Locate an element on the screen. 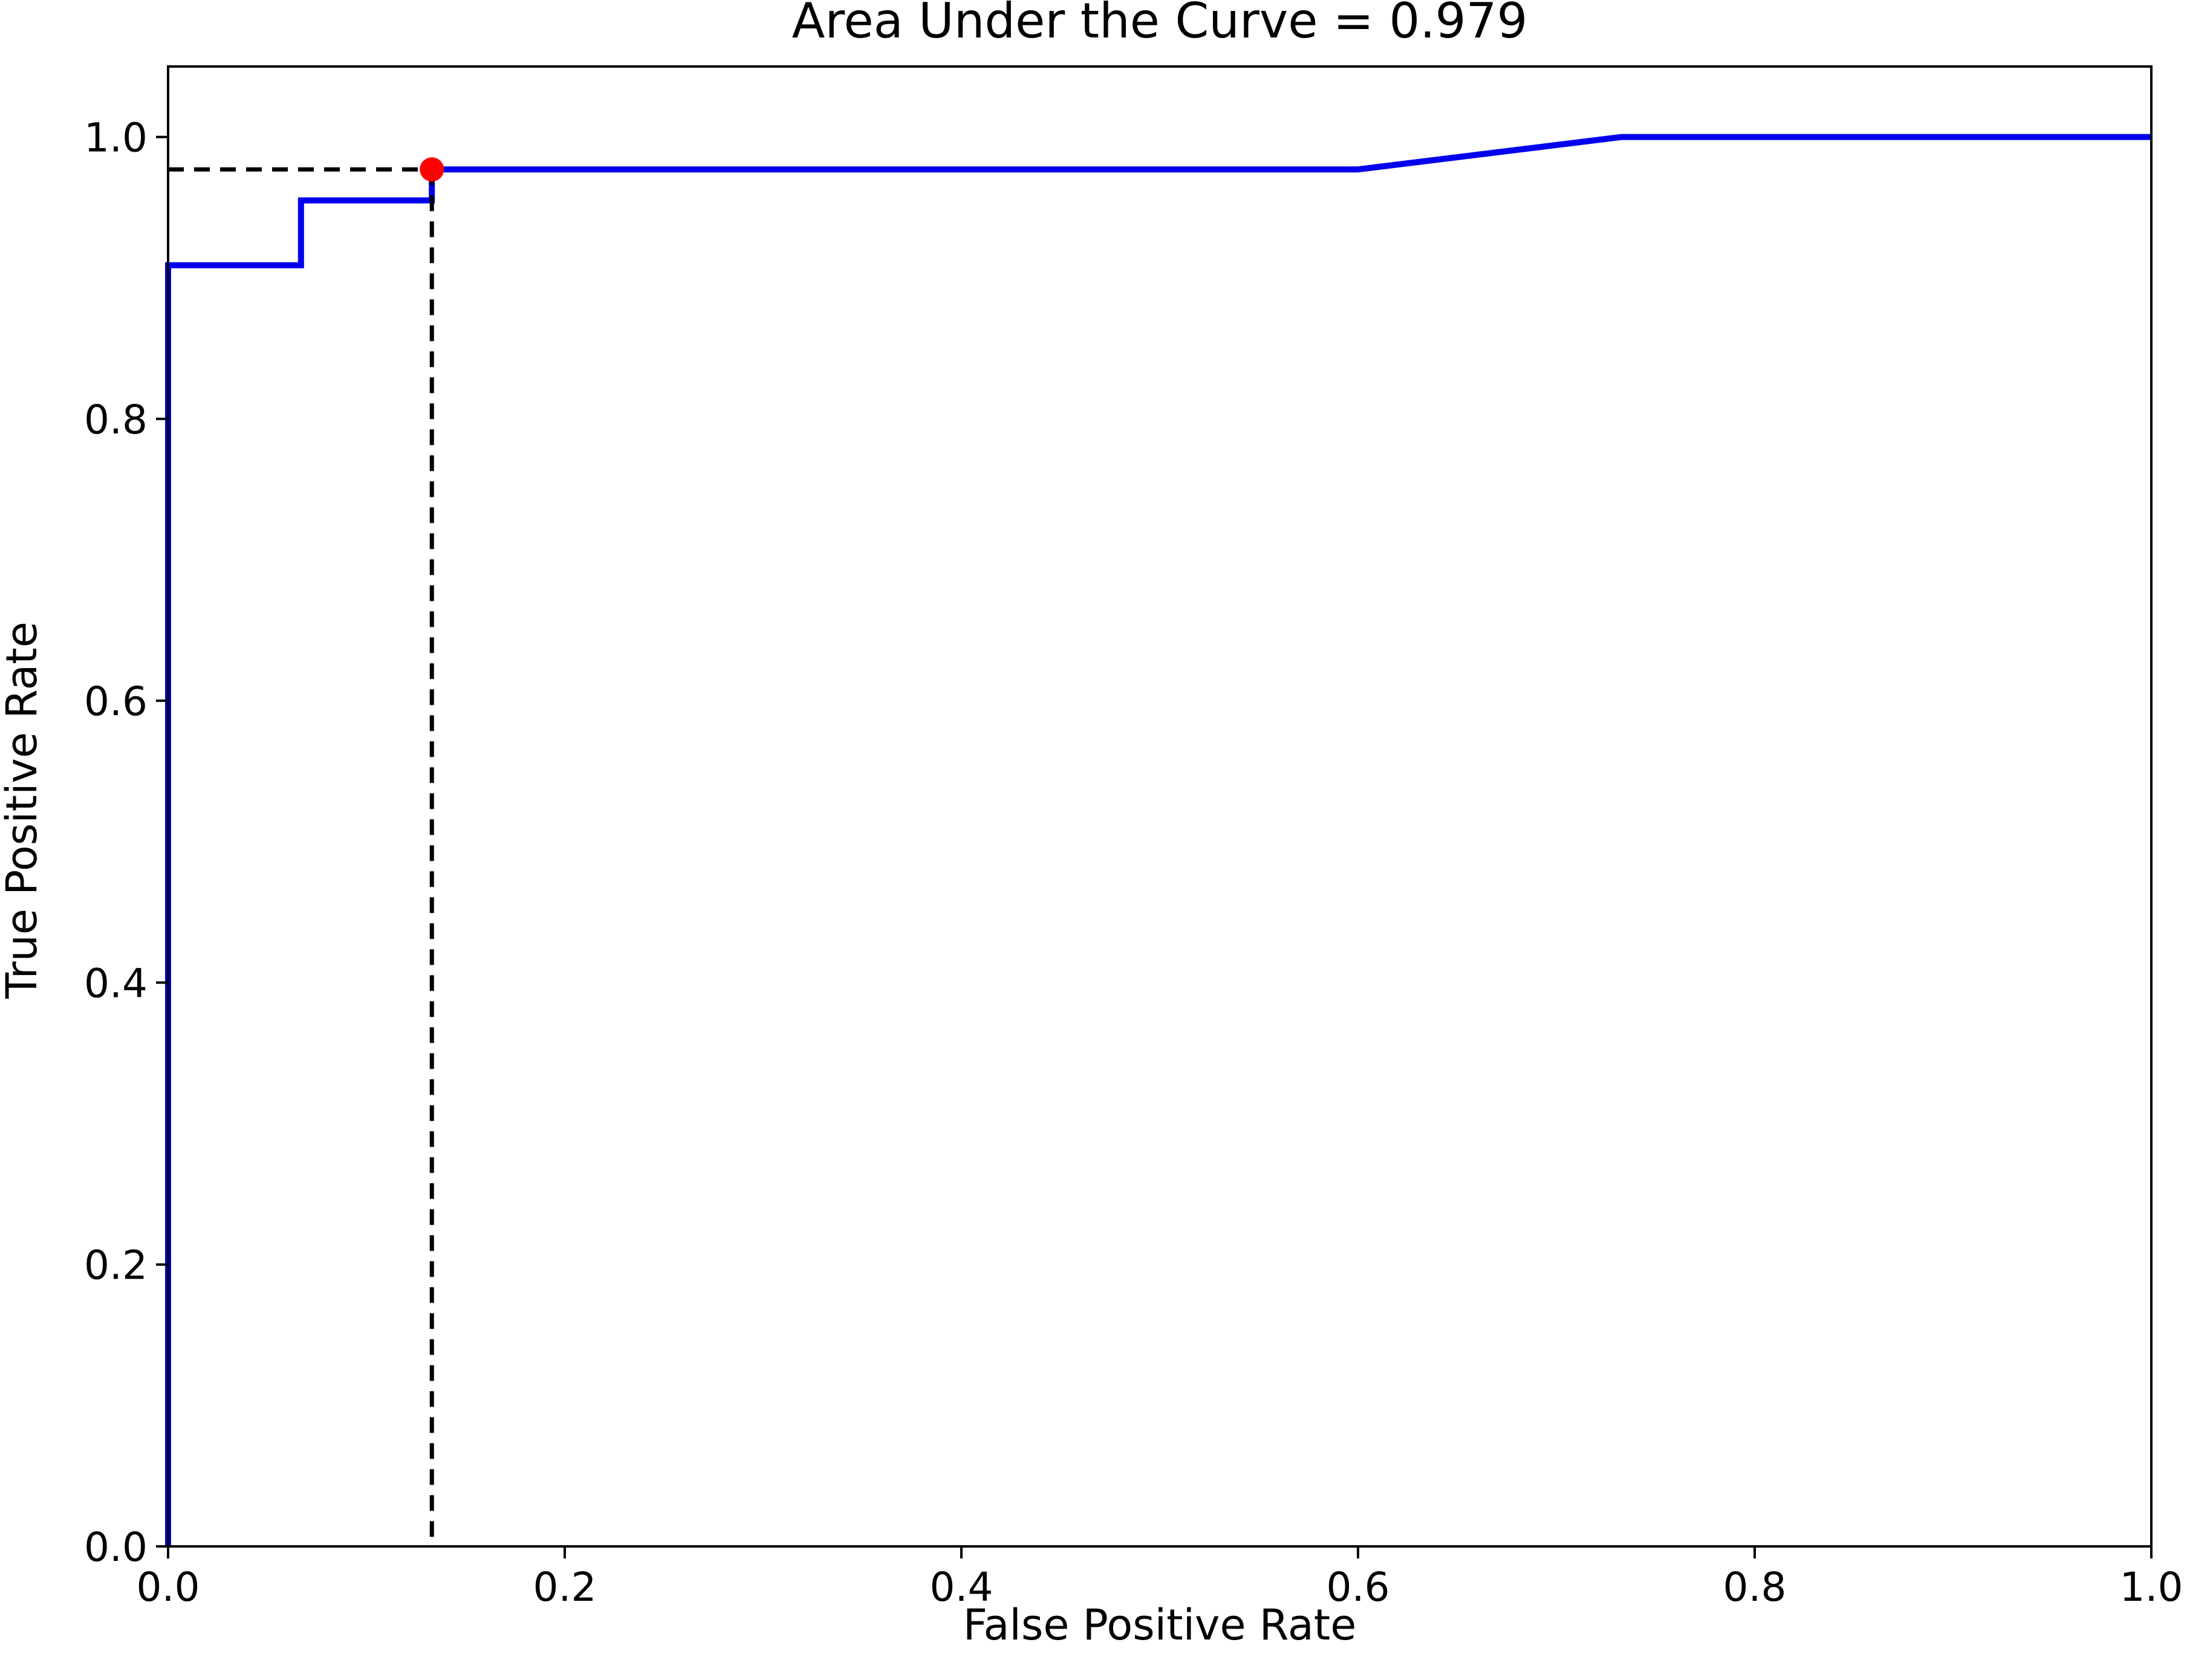  y-axis-title: True Positive Rate is located at coordinates (23, 810).